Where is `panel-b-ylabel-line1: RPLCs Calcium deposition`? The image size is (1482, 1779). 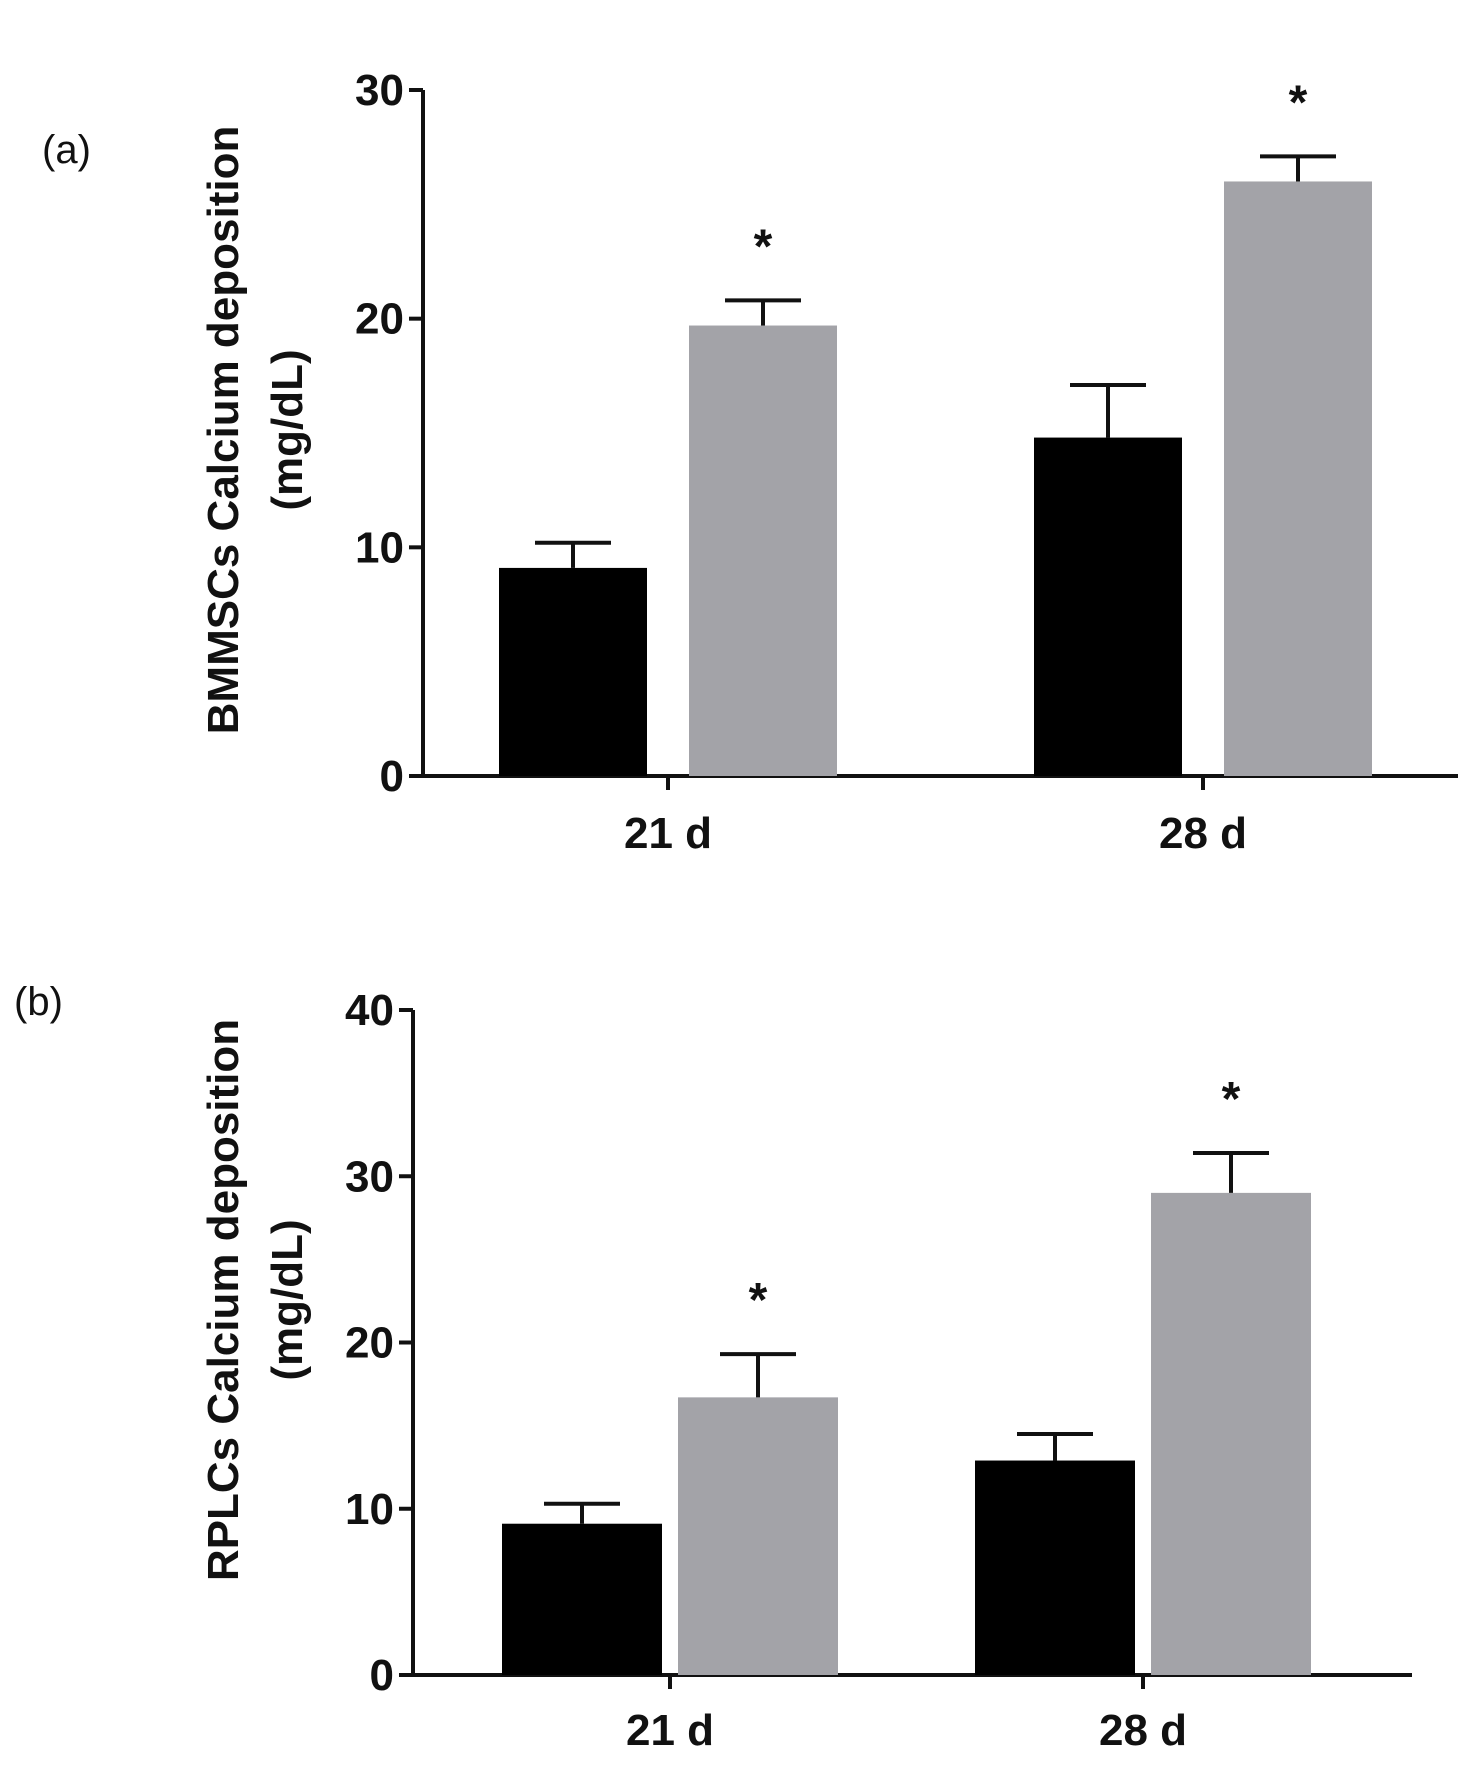
panel-b-ylabel-line1: RPLCs Calcium deposition is located at coordinates (223, 1300).